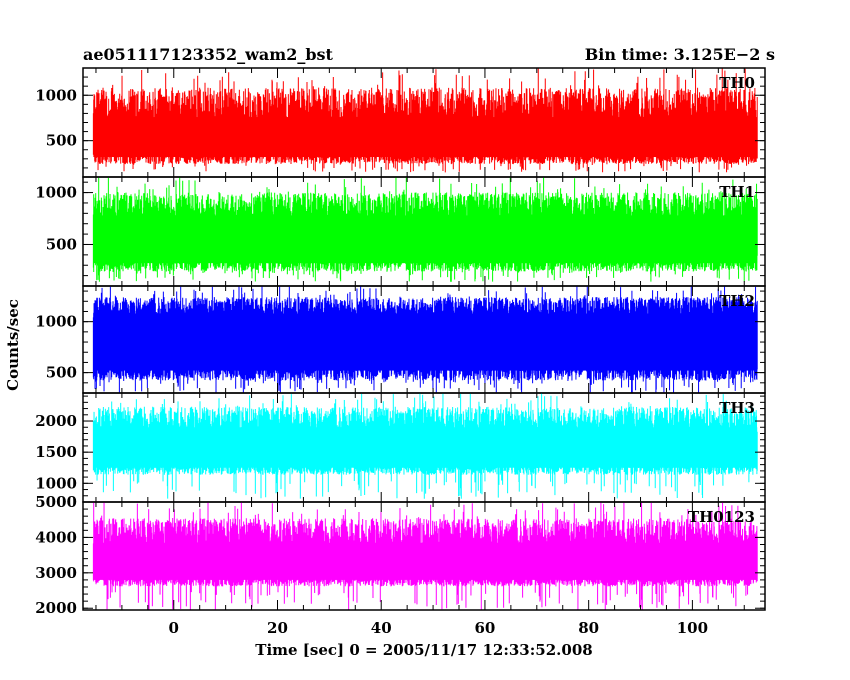 The height and width of the screenshot is (680, 850). Describe the element at coordinates (174, 628) in the screenshot. I see `x-tick-label: 0` at that location.